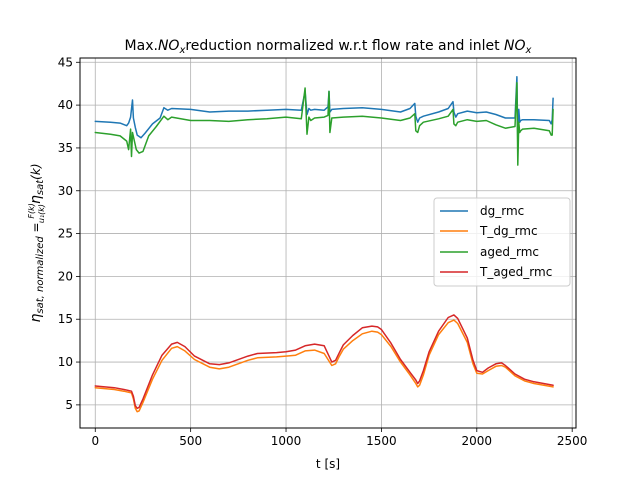  I want to click on x-tick-label: 1500, so click(381, 441).